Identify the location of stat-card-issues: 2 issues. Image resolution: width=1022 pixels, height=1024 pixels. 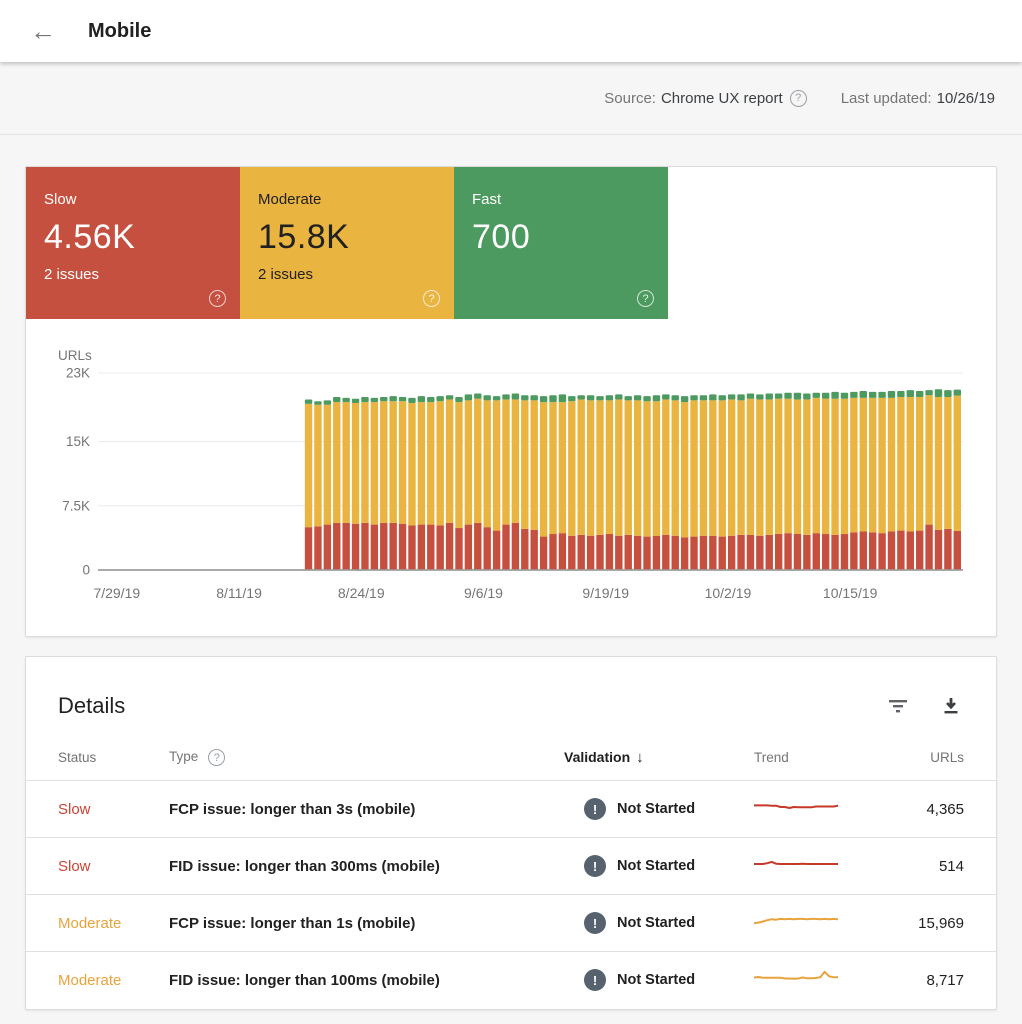
(286, 274).